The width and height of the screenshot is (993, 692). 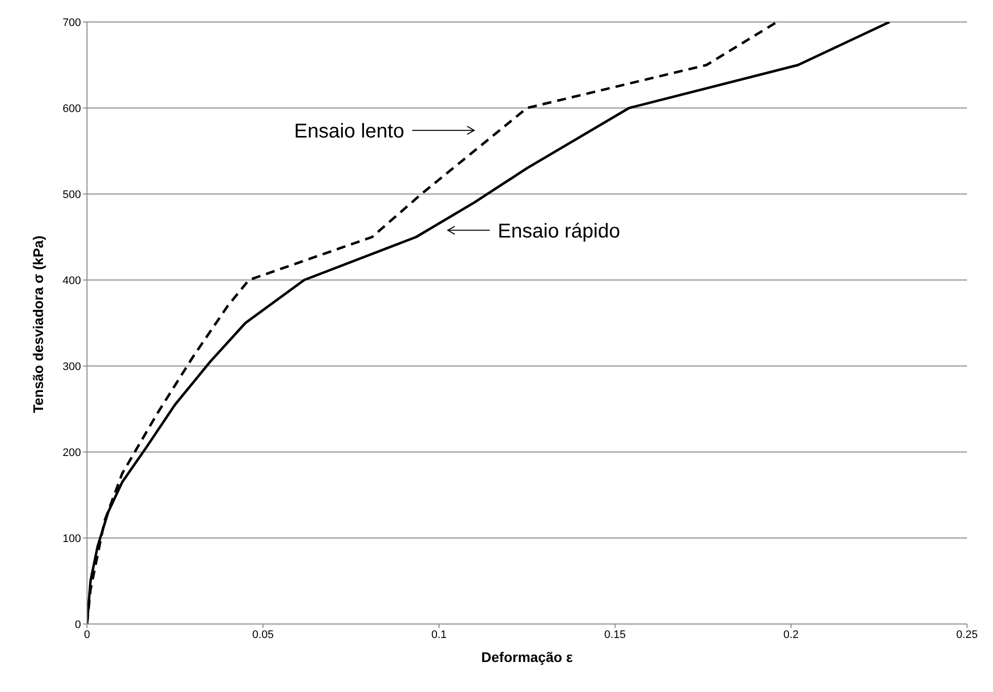 I want to click on y-tick-label: 0, so click(x=77, y=624).